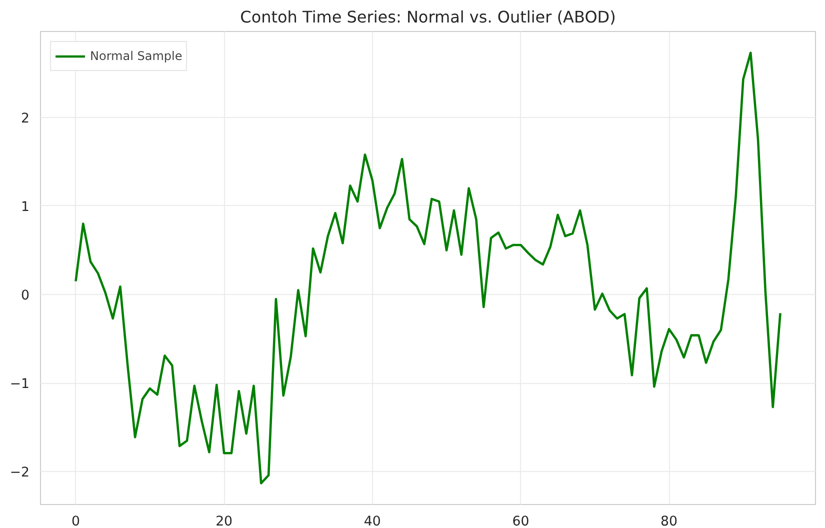 The width and height of the screenshot is (825, 528). I want to click on x-tick-label: 20, so click(224, 521).